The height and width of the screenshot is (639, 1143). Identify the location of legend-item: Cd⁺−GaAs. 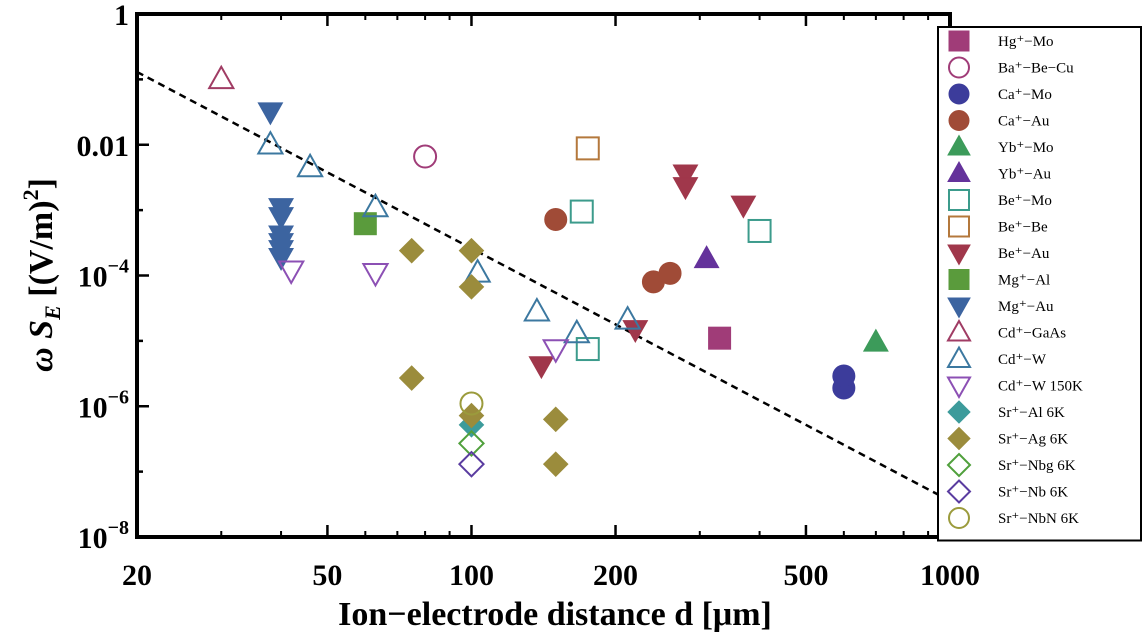
(1006, 330).